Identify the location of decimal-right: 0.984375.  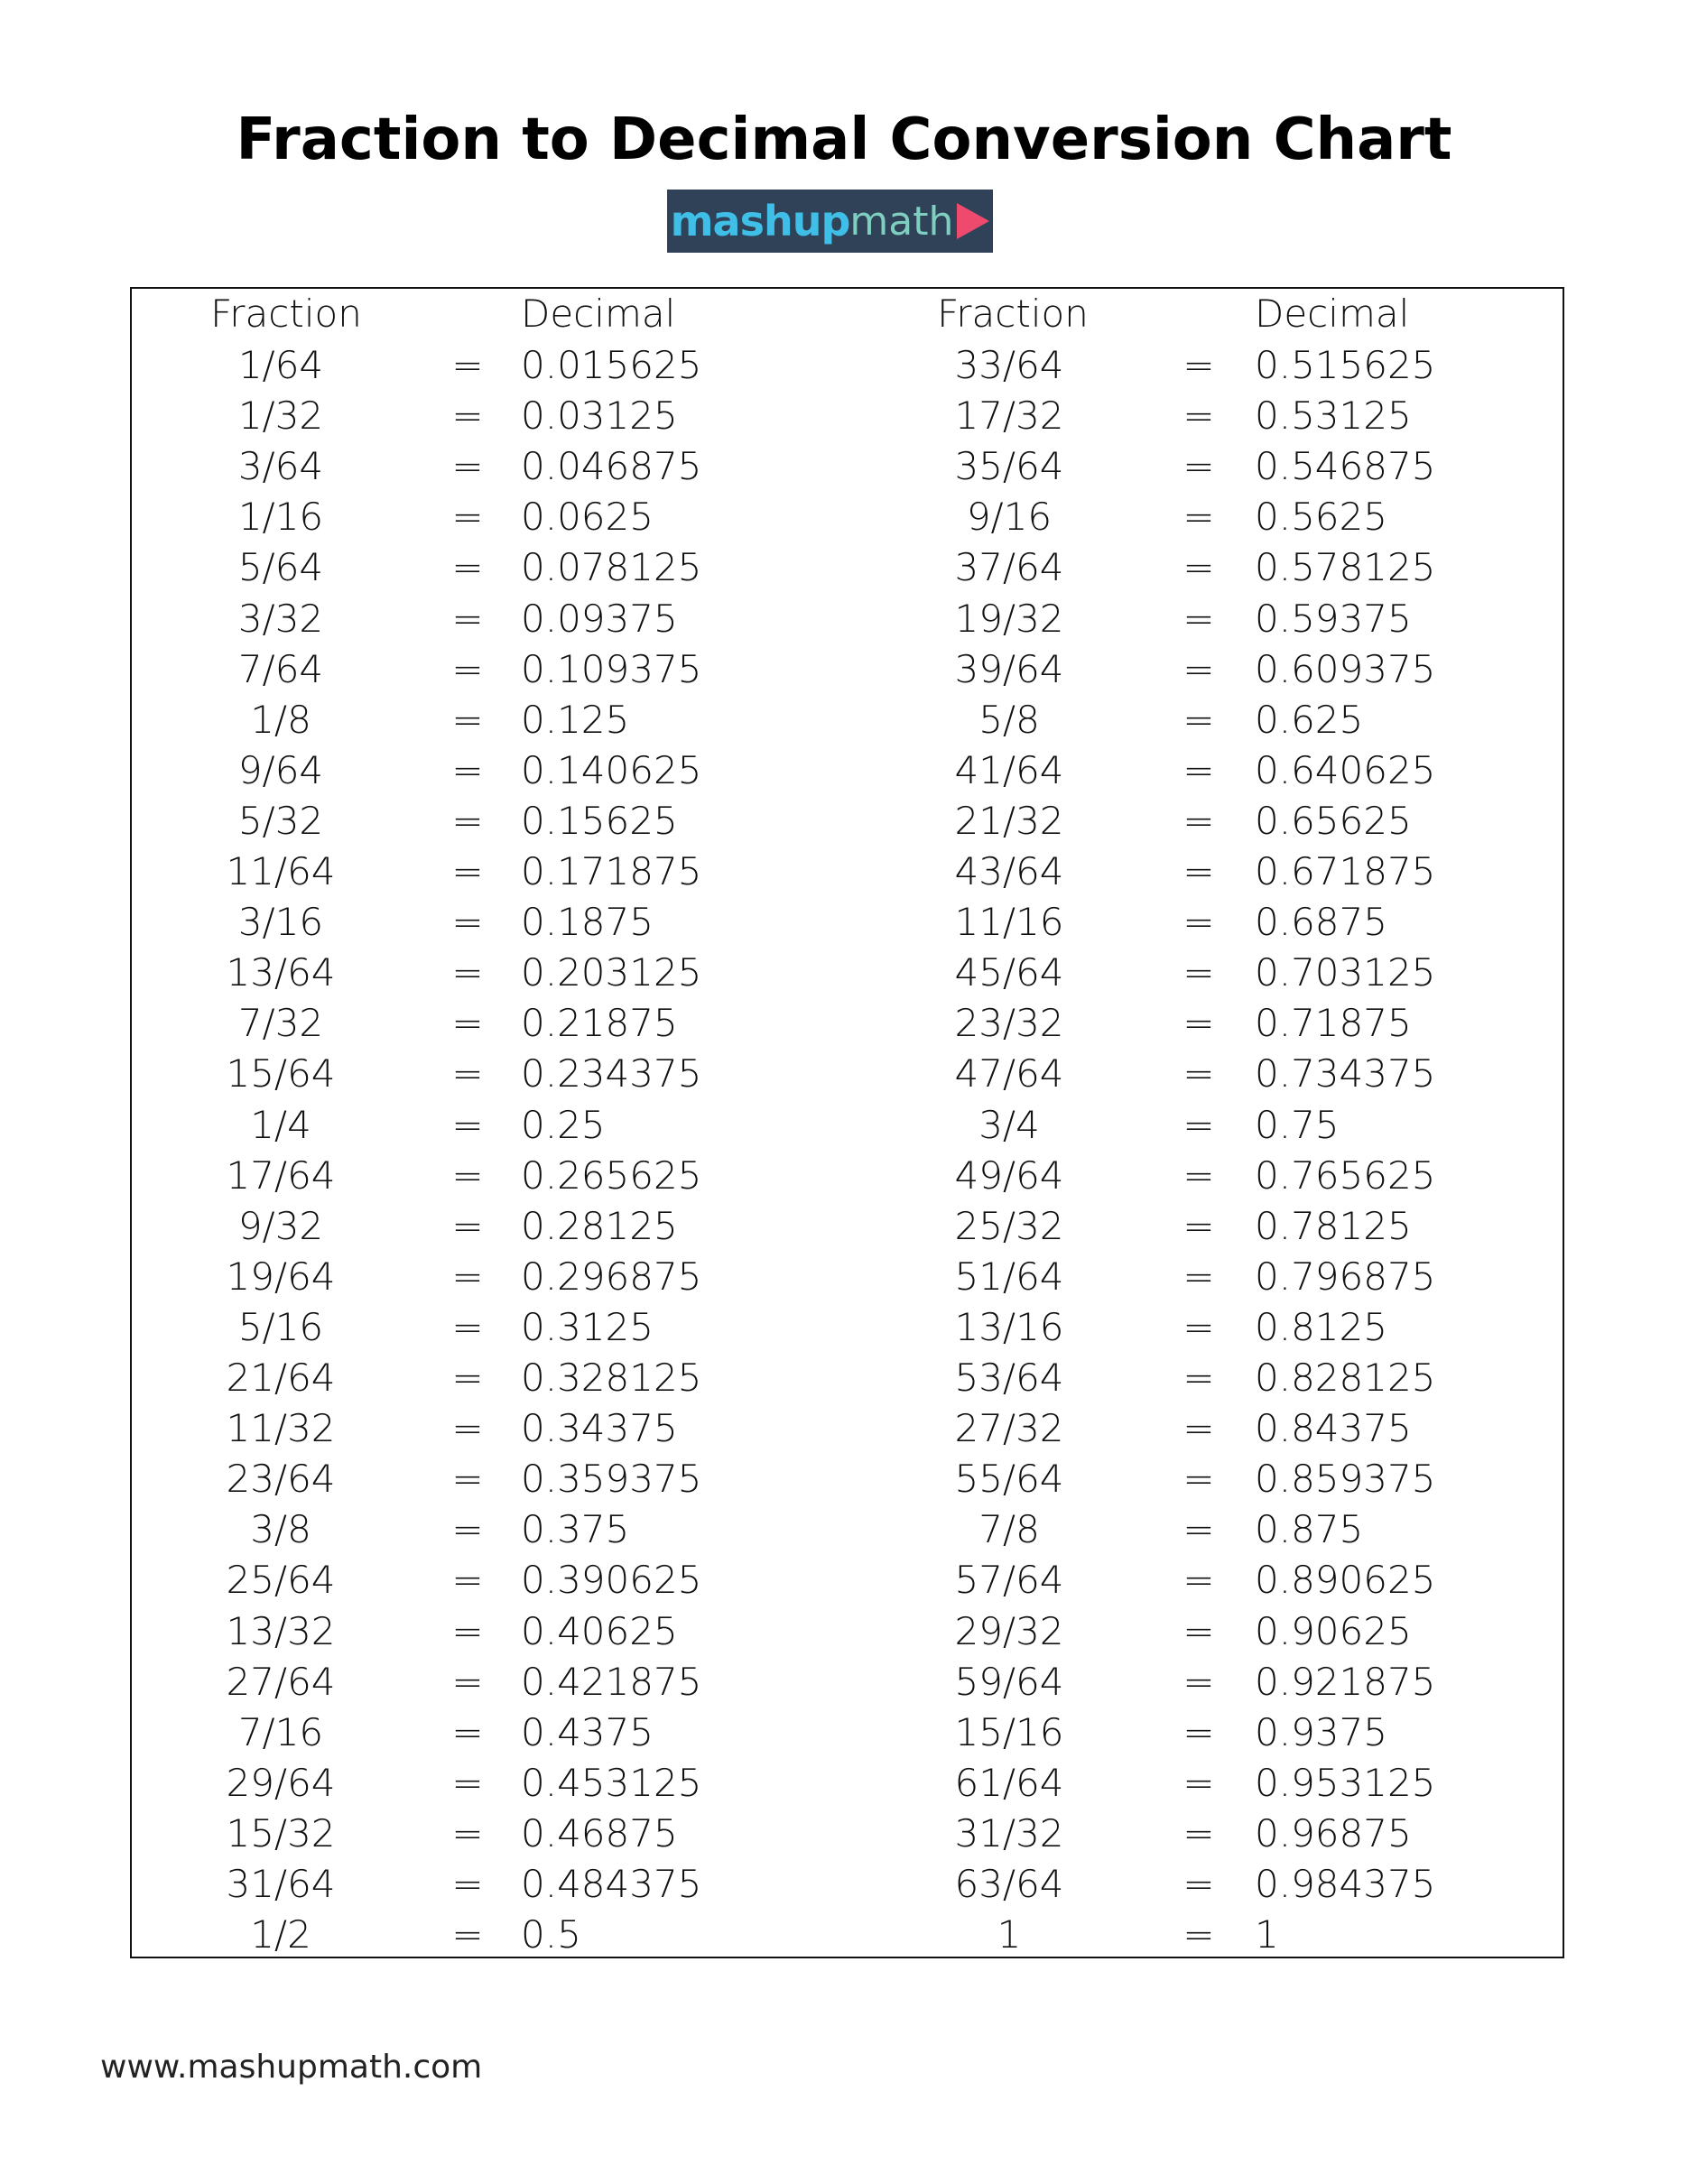
(1346, 1884).